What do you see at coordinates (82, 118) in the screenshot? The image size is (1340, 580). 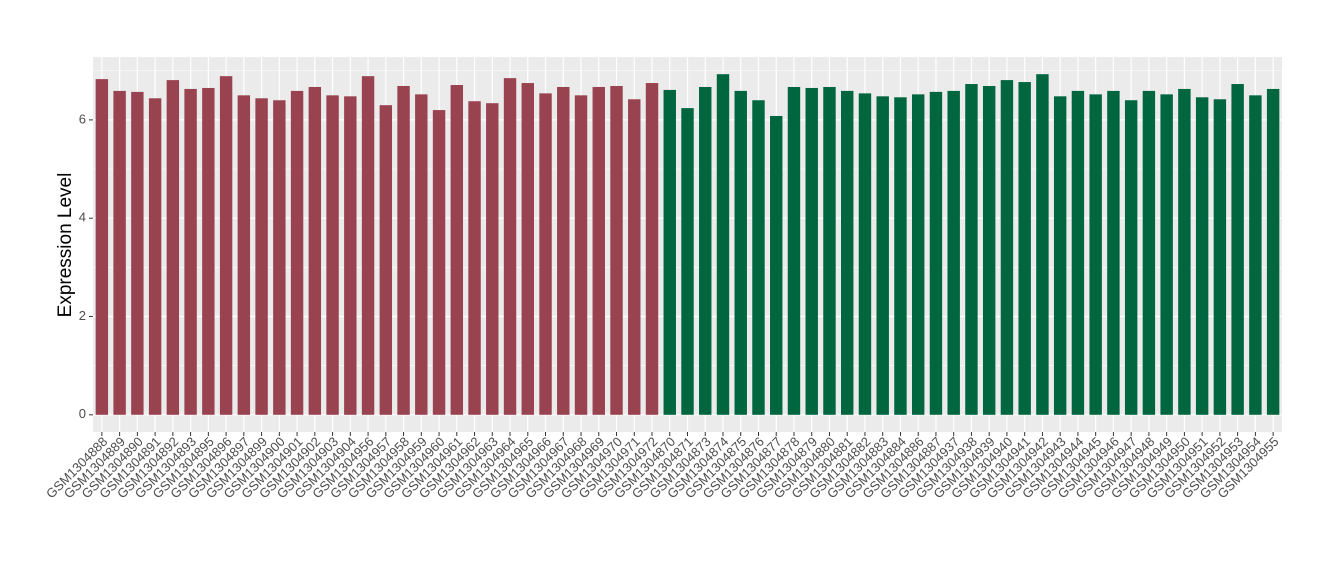 I see `y-tick-label: 6` at bounding box center [82, 118].